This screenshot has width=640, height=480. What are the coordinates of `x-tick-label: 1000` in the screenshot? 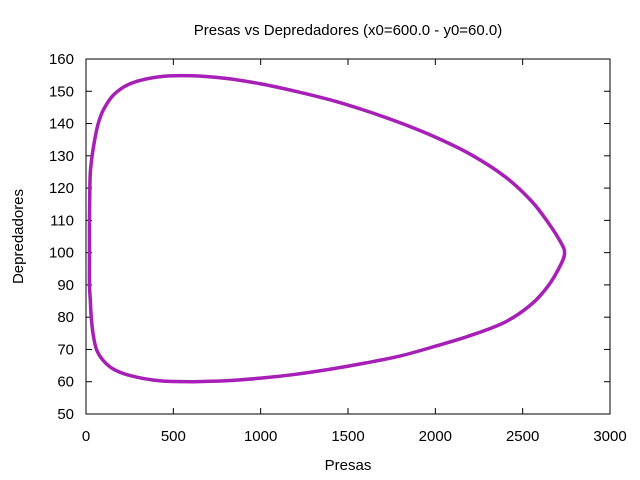 It's located at (260, 436).